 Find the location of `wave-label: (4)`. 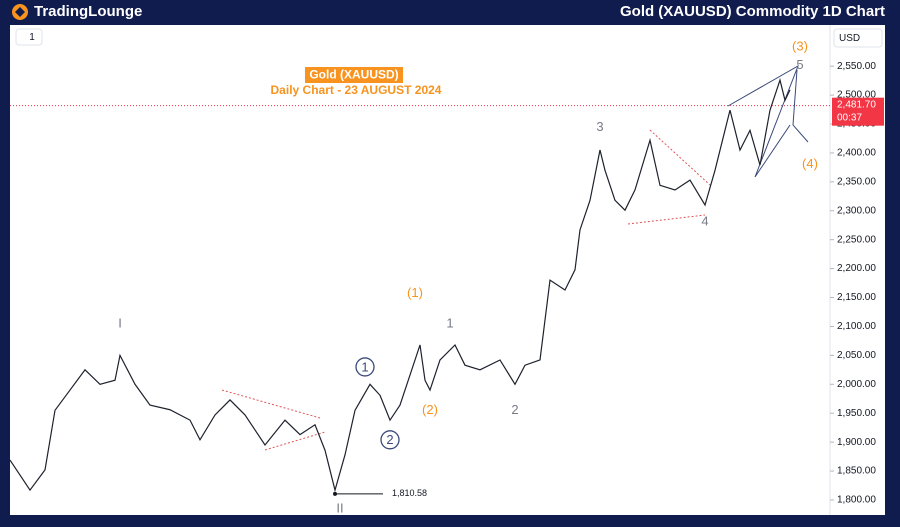

wave-label: (4) is located at coordinates (810, 163).